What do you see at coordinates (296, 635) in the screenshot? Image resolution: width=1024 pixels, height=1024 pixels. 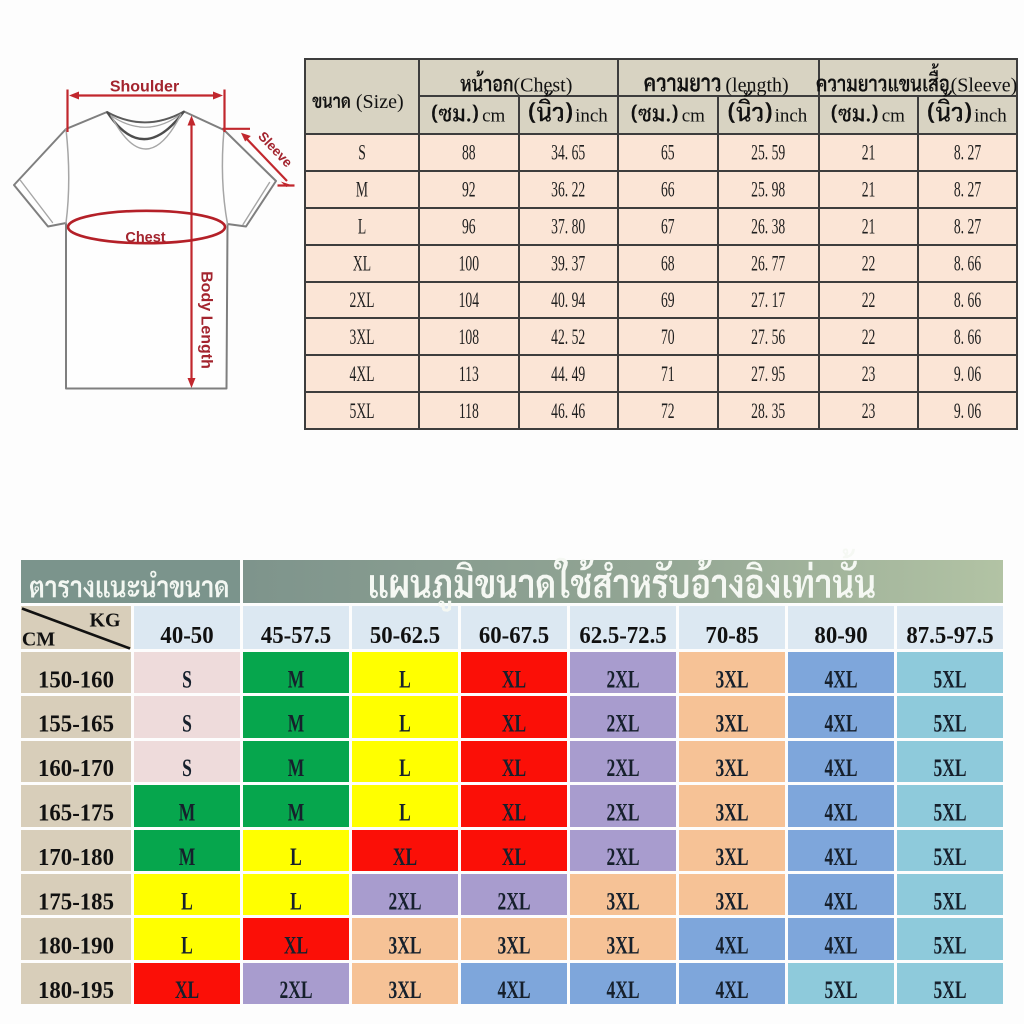 I see `svg-text: 45-57.5` at bounding box center [296, 635].